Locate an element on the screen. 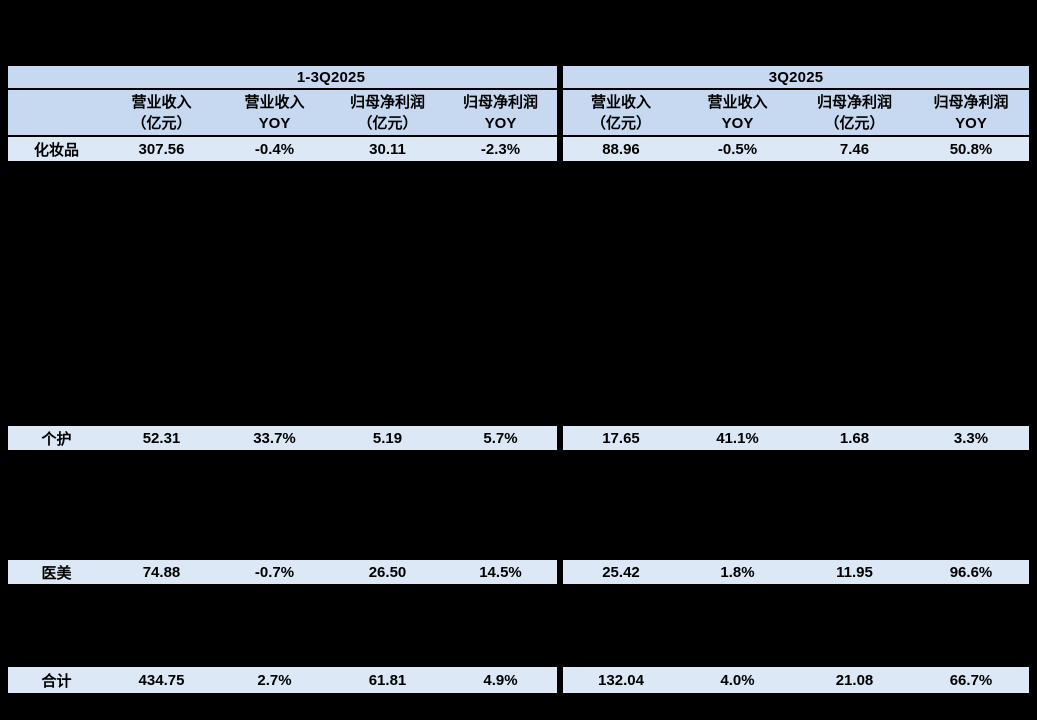 The image size is (1037, 720). table-cell: 5.19 is located at coordinates (387, 438).